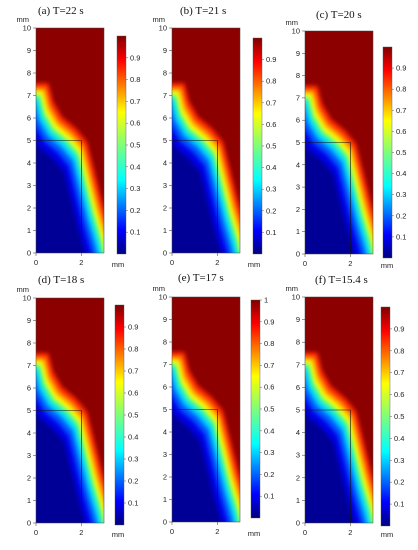 The height and width of the screenshot is (550, 418). I want to click on panel-title: (b) T=21 s, so click(203, 11).